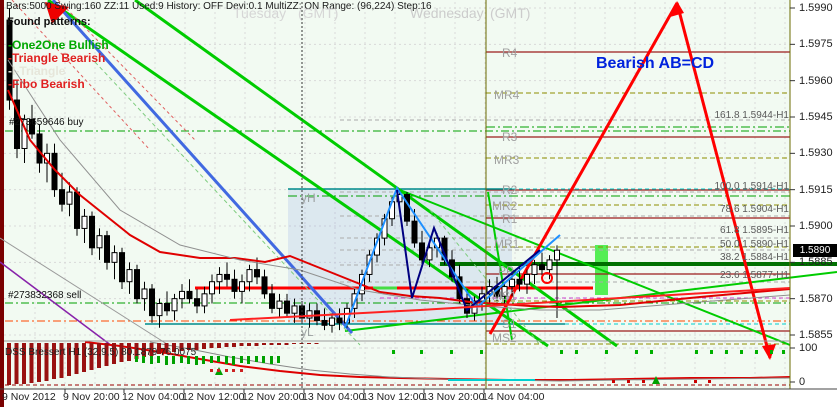  I want to click on pivot-level-label: PP, so click(506, 271).